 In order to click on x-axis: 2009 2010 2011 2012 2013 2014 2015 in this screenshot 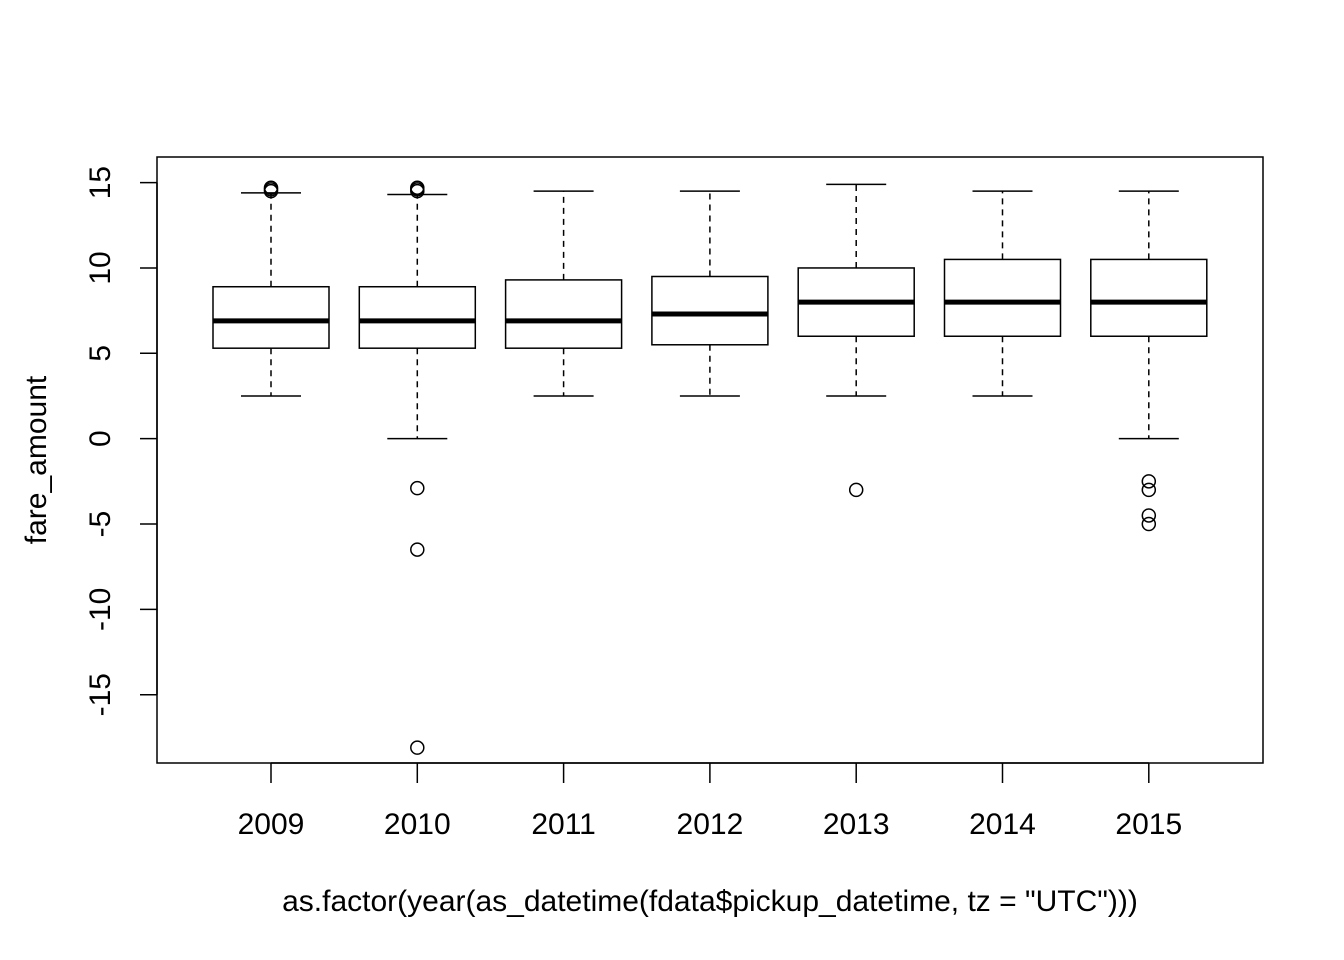, I will do `click(710, 801)`.